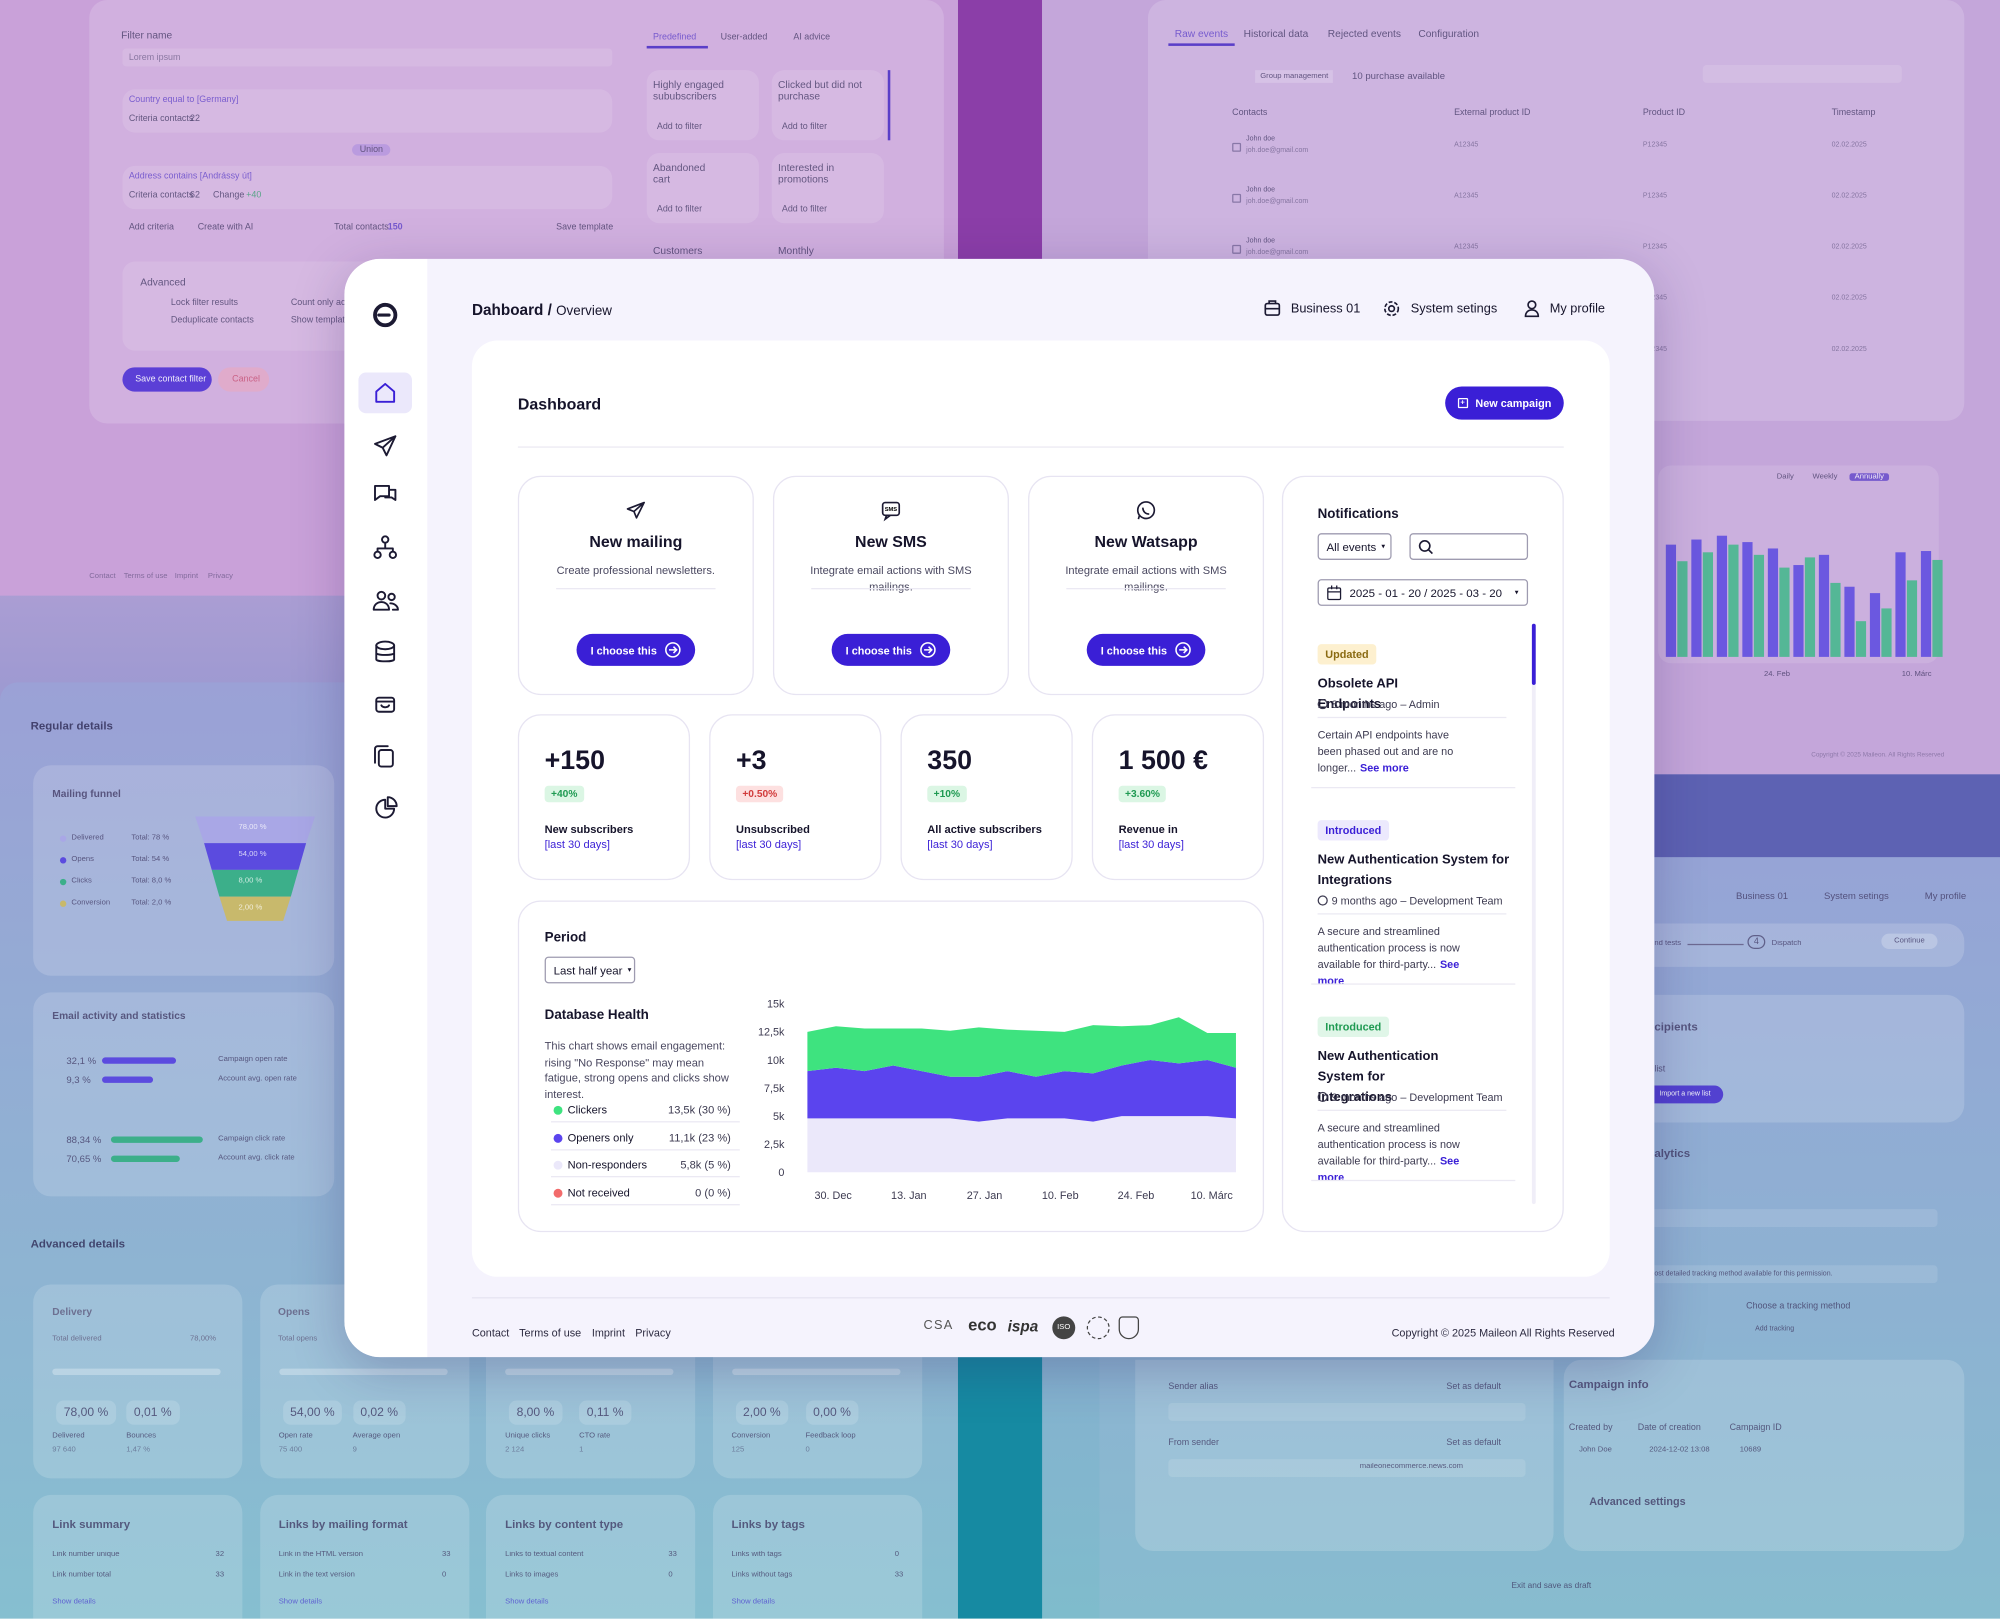  I want to click on bg-text: 2,00 %, so click(250, 908).